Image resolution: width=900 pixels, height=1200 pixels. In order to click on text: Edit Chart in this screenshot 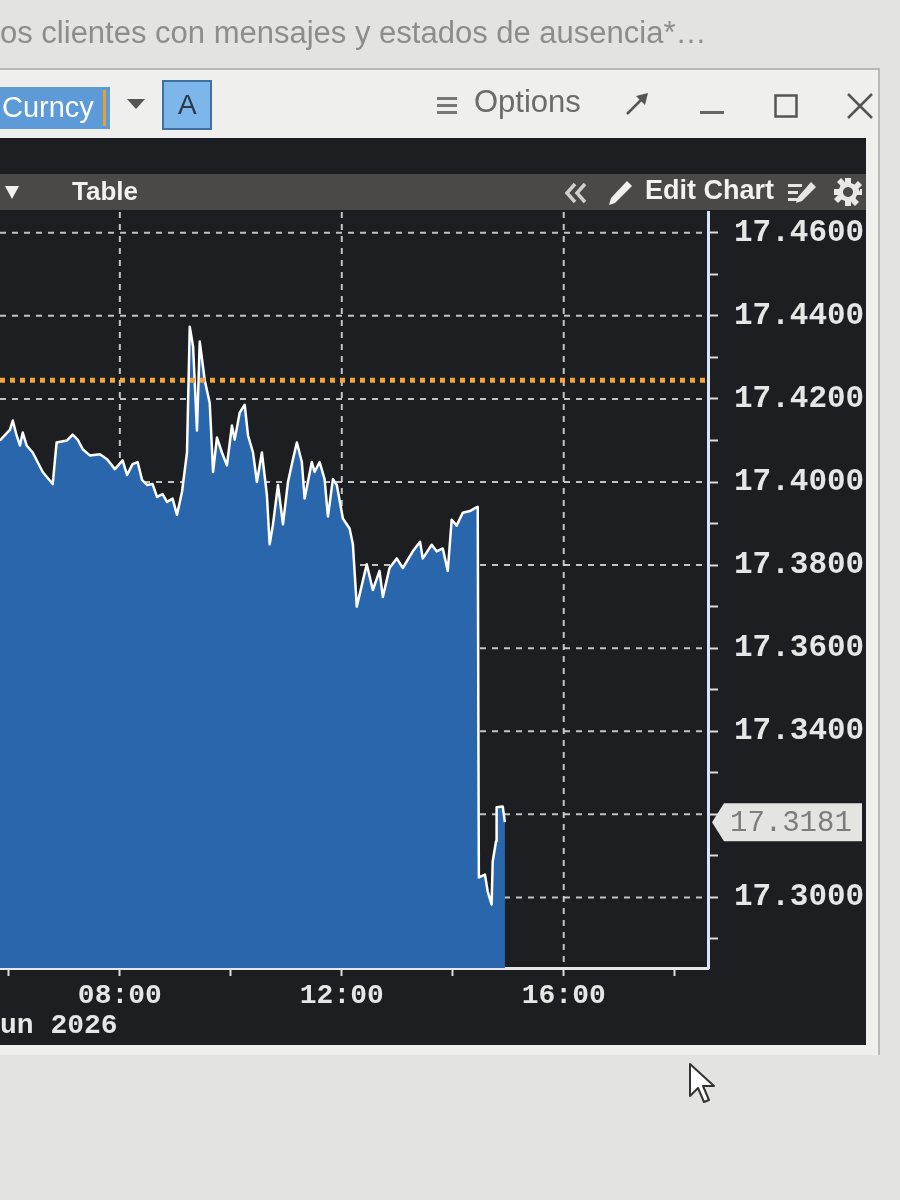, I will do `click(710, 190)`.